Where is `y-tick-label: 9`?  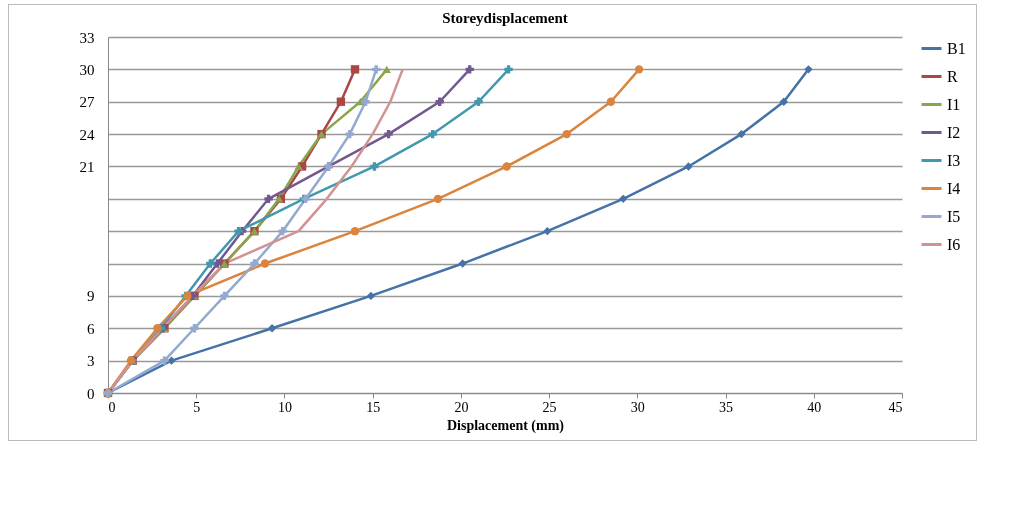
y-tick-label: 9 is located at coordinates (91, 296).